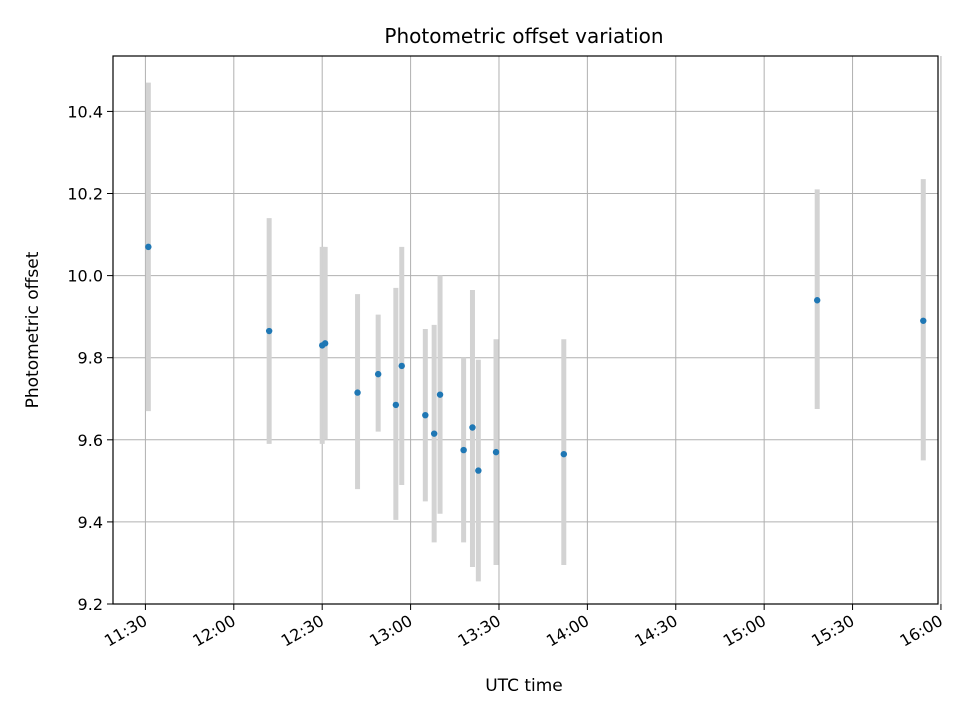 The width and height of the screenshot is (960, 720). Describe the element at coordinates (85, 111) in the screenshot. I see `y-tick-label: 10.4` at that location.